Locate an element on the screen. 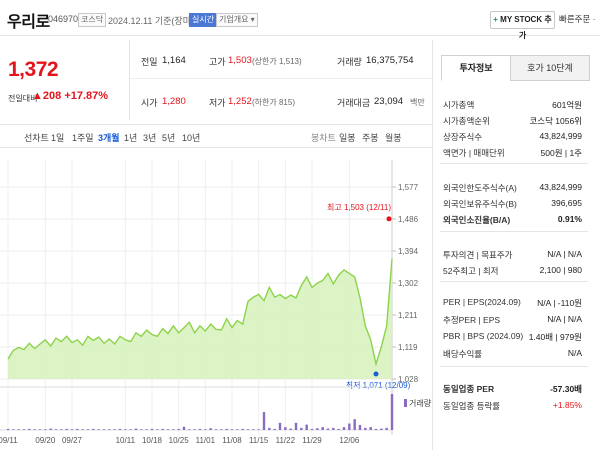 The height and width of the screenshot is (450, 600). info-value-3: 500원 | 1주 is located at coordinates (561, 153).